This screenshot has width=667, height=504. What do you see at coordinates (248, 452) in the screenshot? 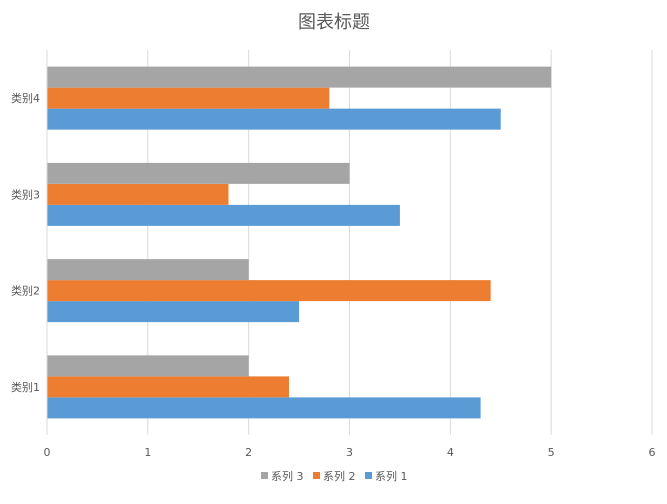
I see `x-tick-label: 2` at bounding box center [248, 452].